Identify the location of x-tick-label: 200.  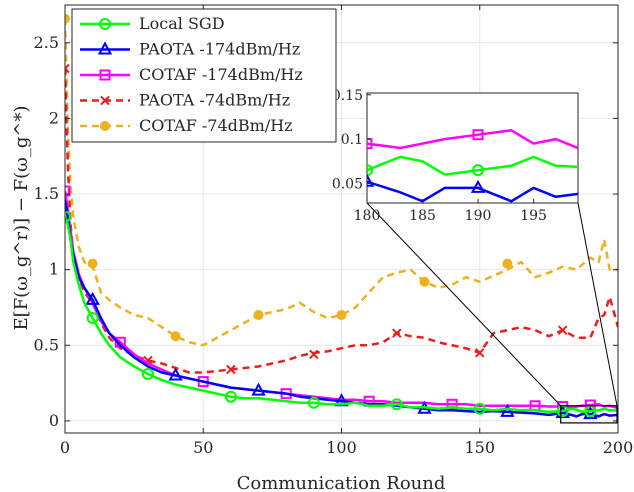
(618, 447).